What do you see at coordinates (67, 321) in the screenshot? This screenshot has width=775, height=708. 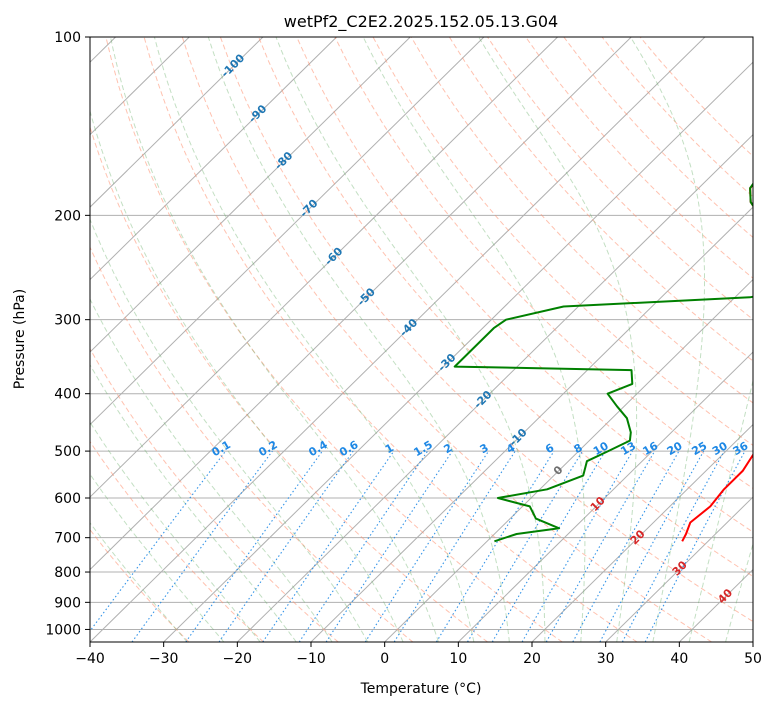 I see `y-tick-label: 300` at bounding box center [67, 321].